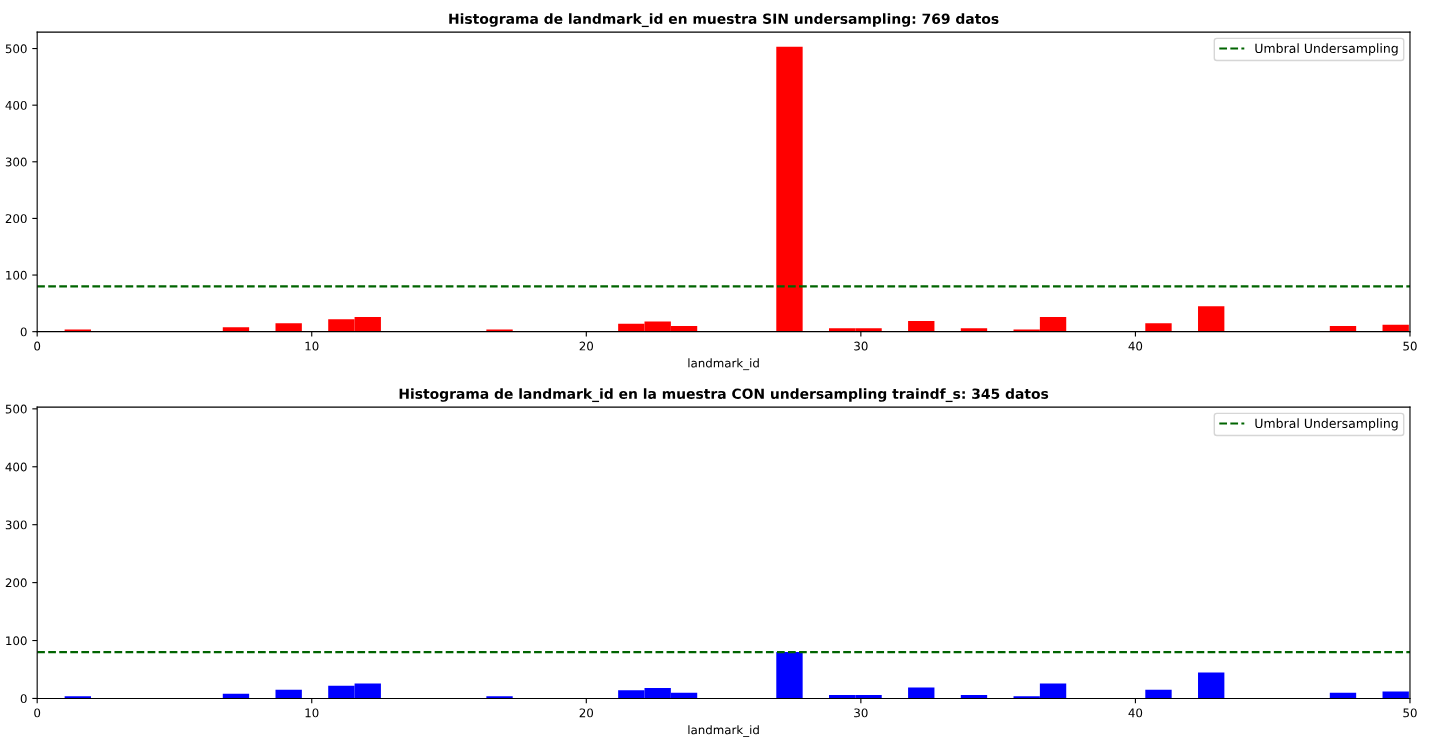  What do you see at coordinates (724, 20) in the screenshot?
I see `chart-title: Histograma de landmark_id en muestra SIN undersampling: 769 datos` at bounding box center [724, 20].